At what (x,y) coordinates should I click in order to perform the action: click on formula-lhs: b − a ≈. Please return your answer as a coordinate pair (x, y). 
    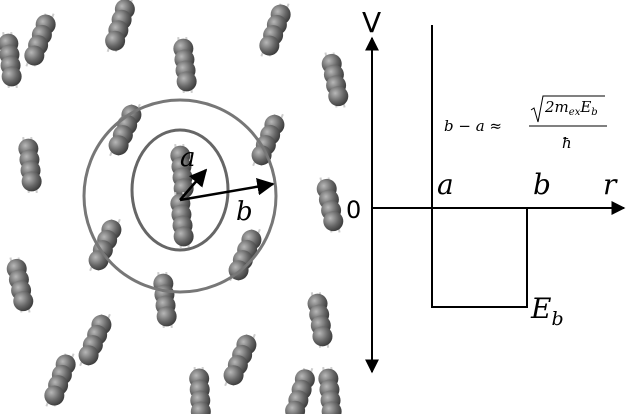
    Looking at the image, I should click on (473, 126).